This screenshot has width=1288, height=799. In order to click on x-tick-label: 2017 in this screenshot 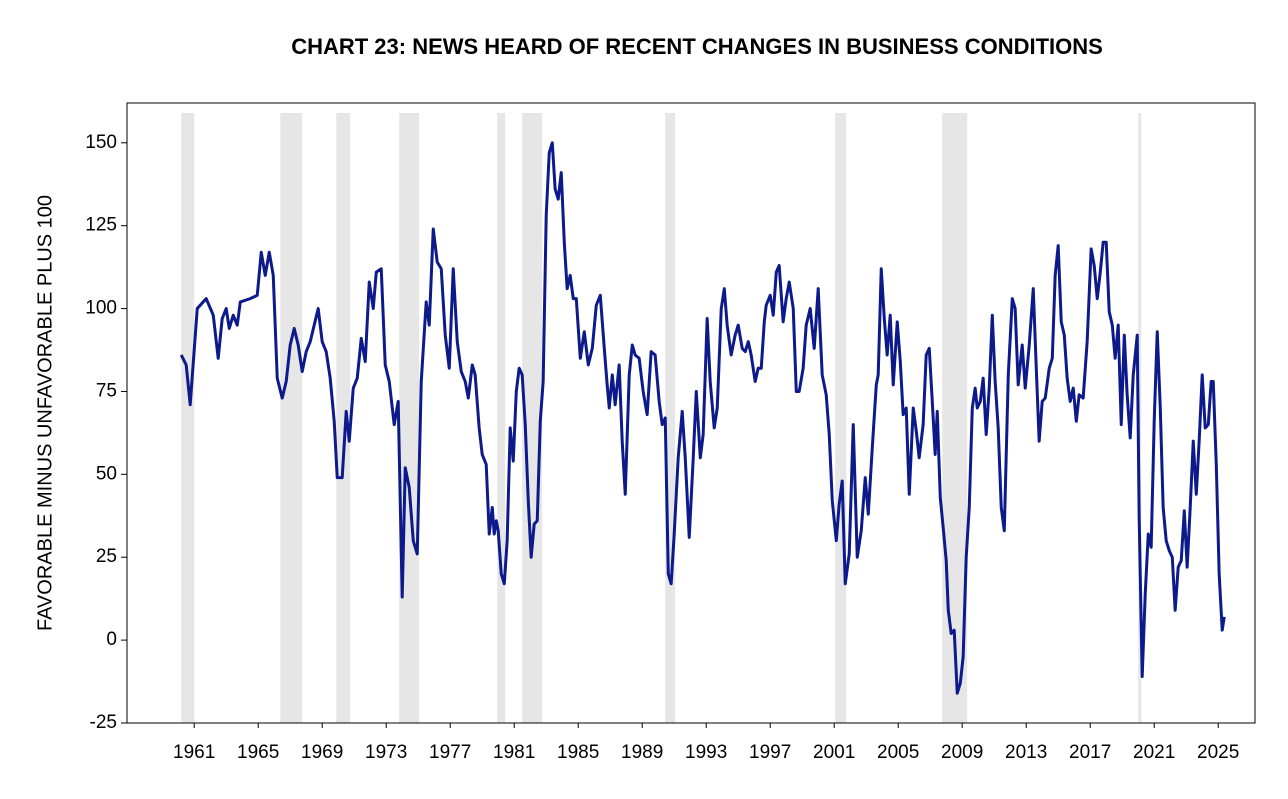, I will do `click(1090, 752)`.